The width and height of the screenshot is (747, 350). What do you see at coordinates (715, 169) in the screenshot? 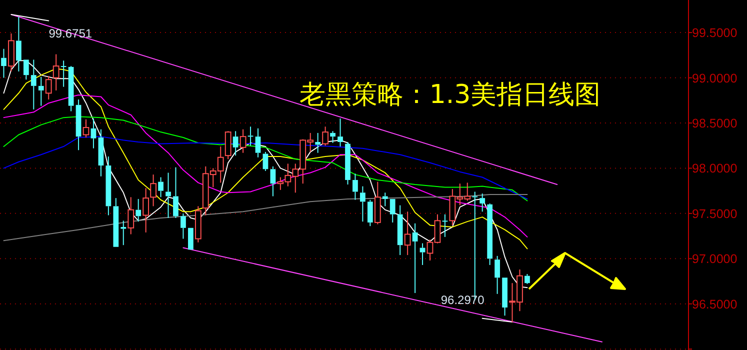
I see `y-tick-label: 98.0000` at bounding box center [715, 169].